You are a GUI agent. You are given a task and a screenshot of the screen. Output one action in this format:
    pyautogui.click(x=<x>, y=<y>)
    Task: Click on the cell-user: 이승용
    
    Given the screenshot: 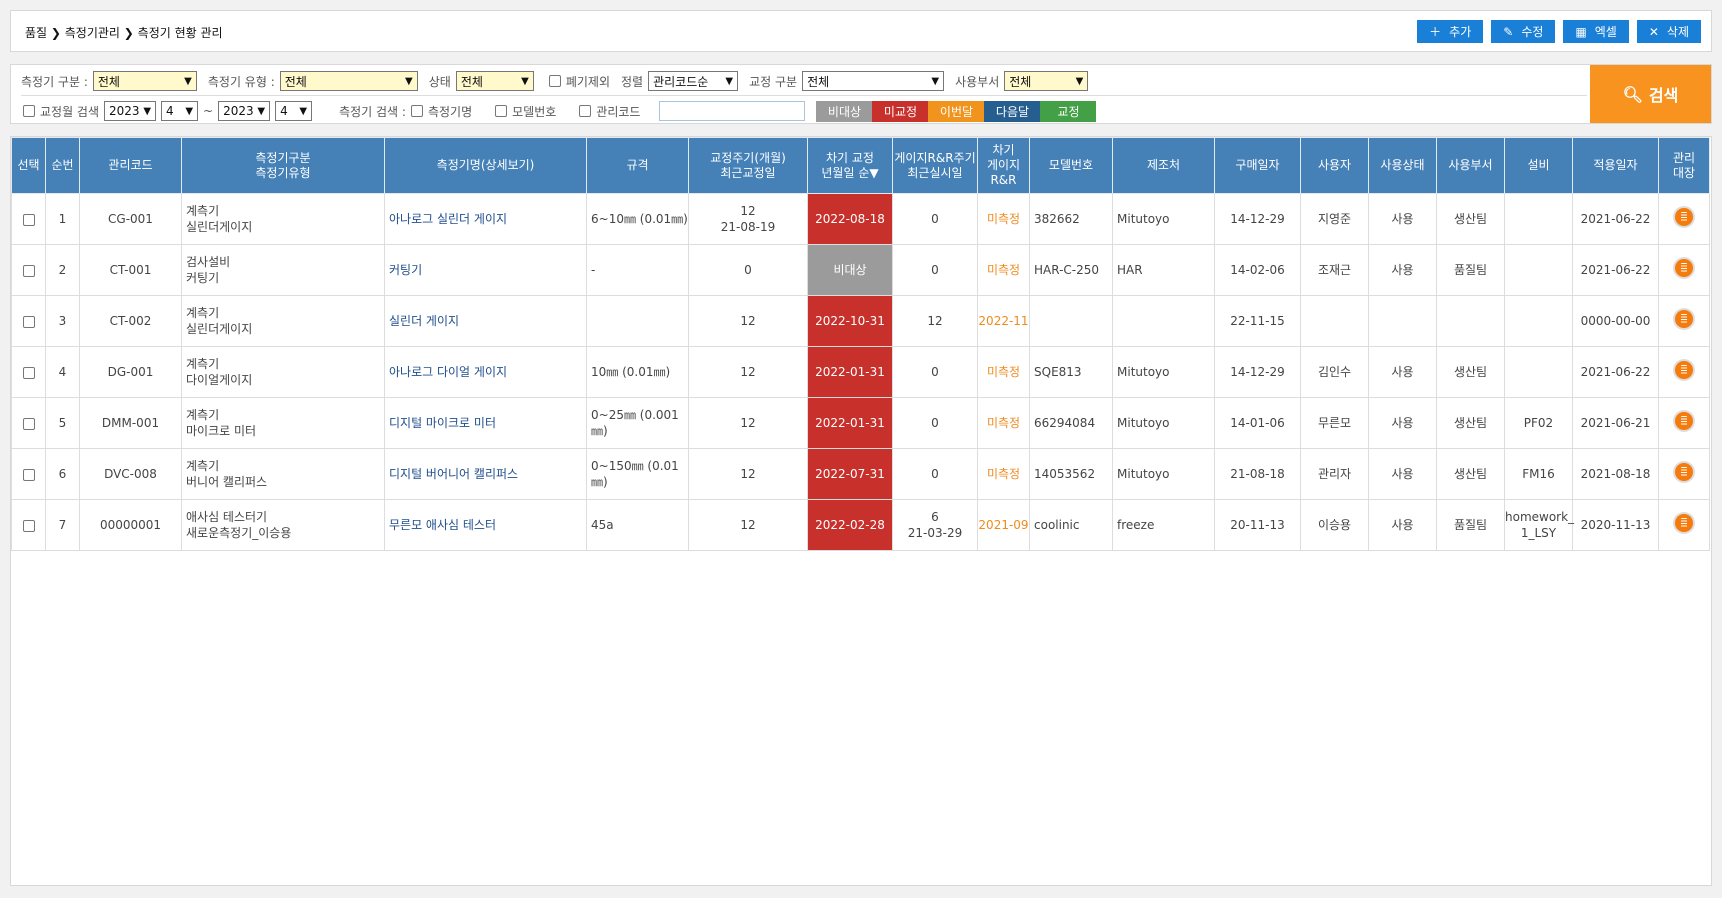 What is the action you would take?
    pyautogui.click(x=1334, y=525)
    